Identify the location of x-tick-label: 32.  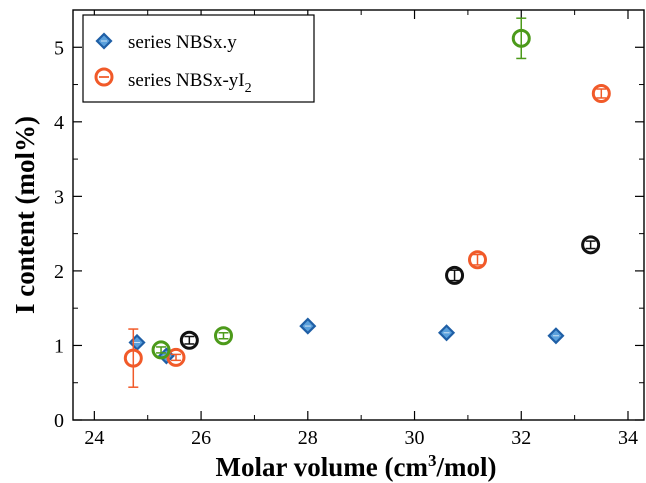
(521, 438).